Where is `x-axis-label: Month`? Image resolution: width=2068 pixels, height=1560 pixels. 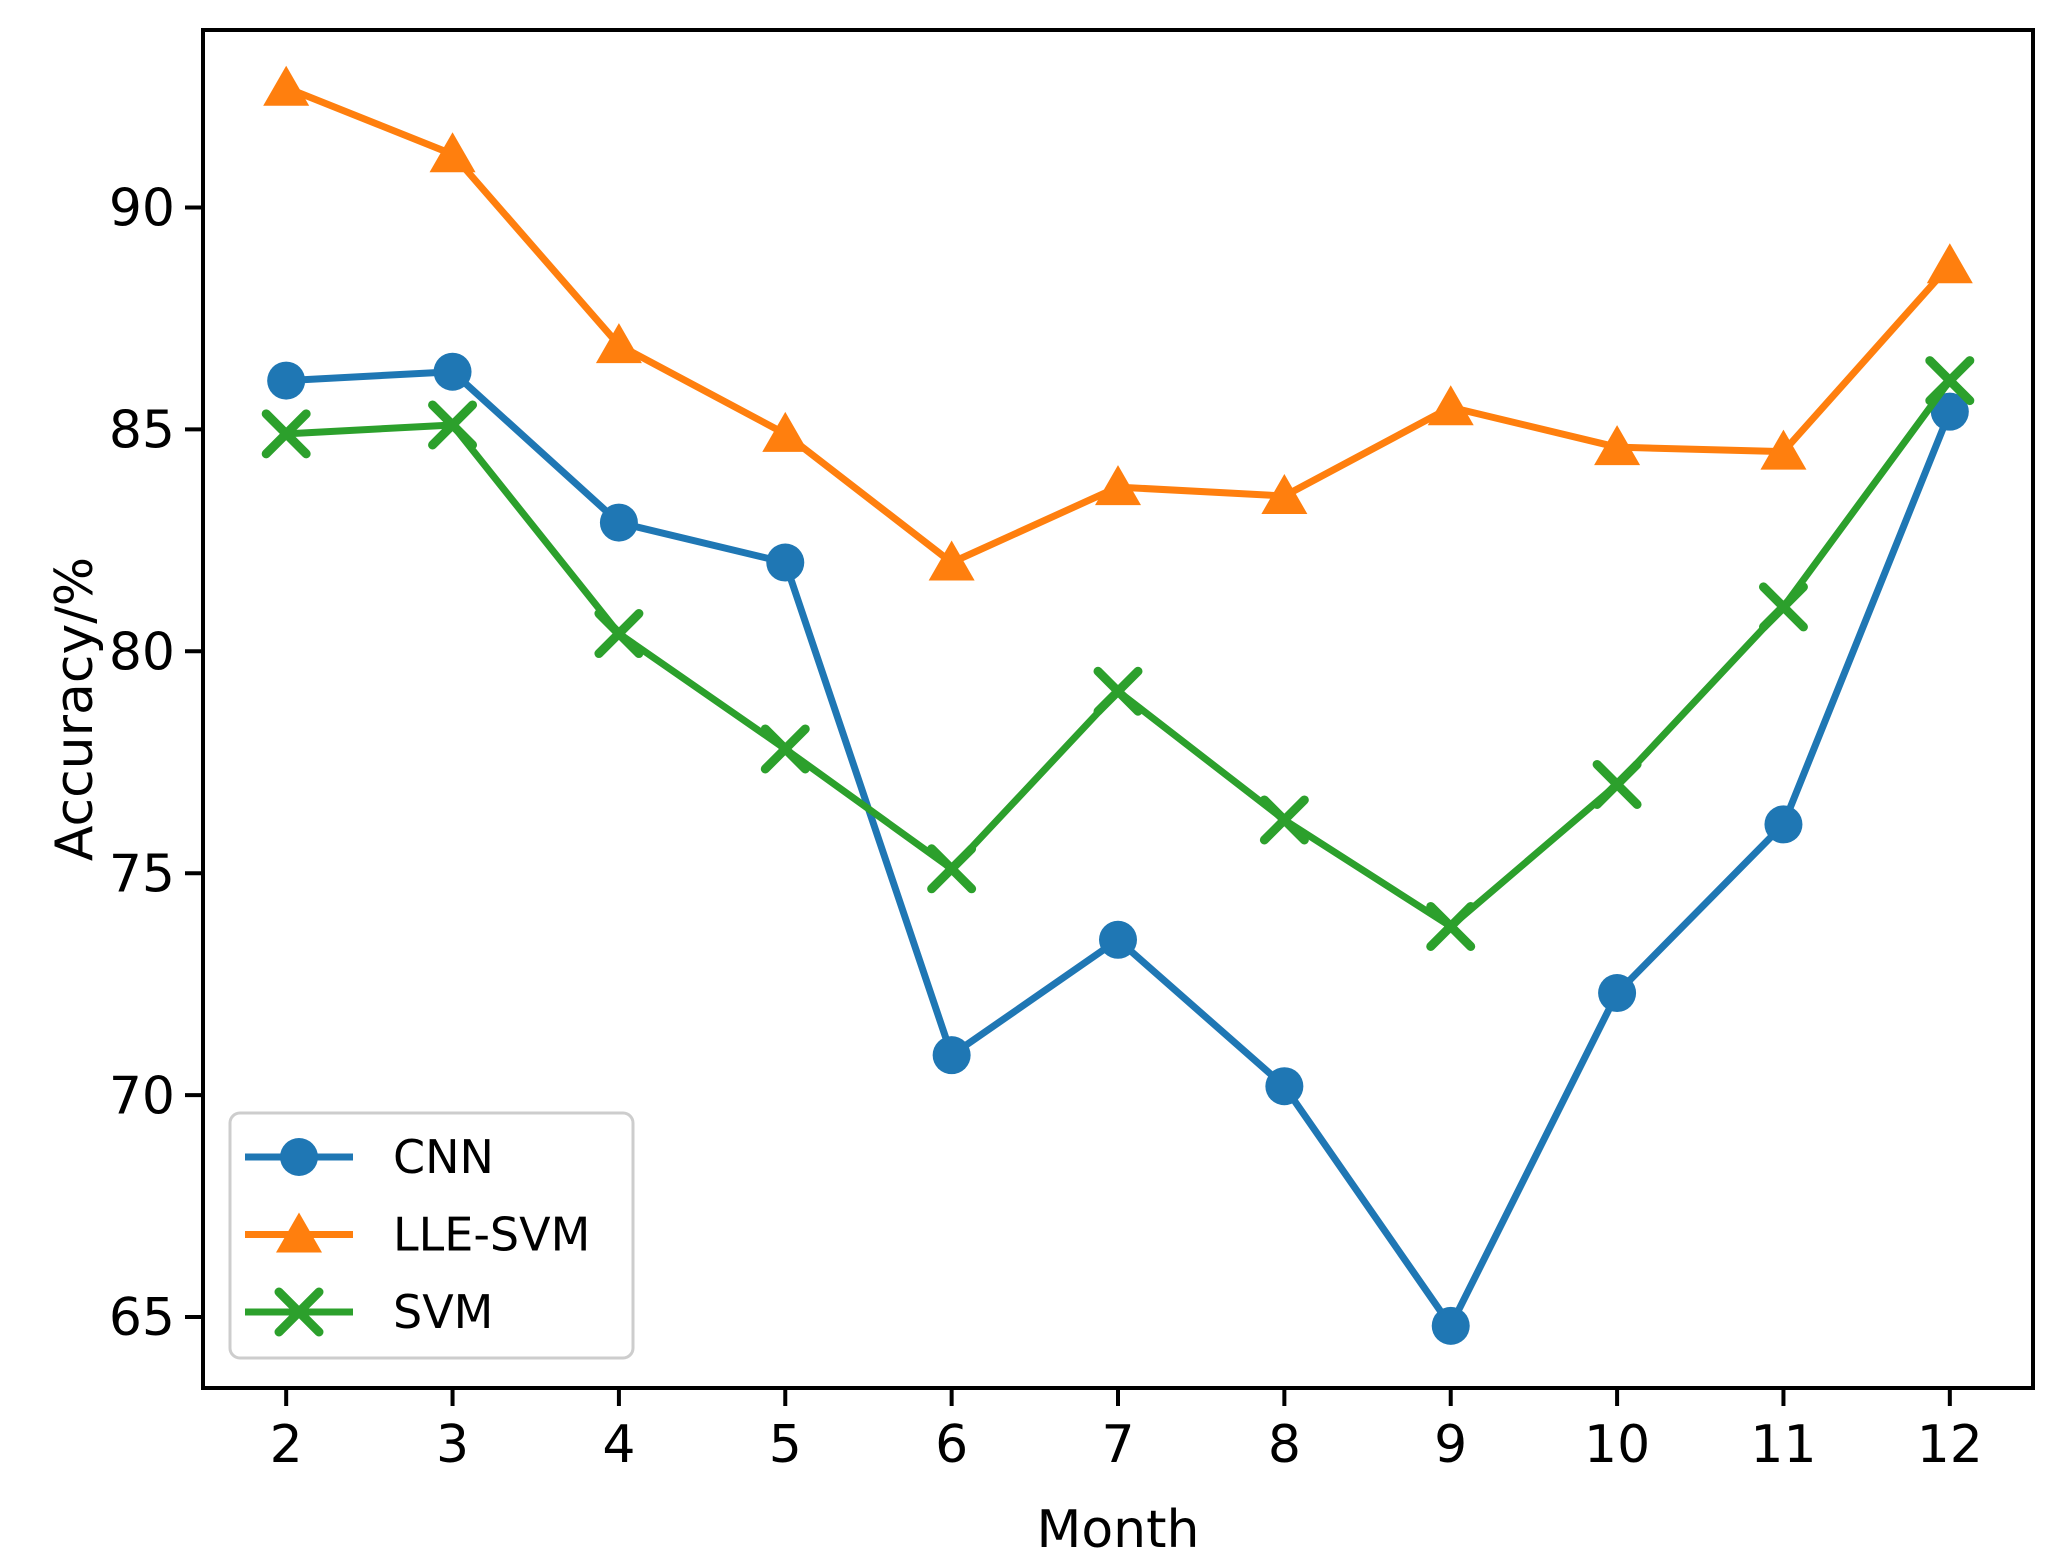
x-axis-label: Month is located at coordinates (1118, 1530).